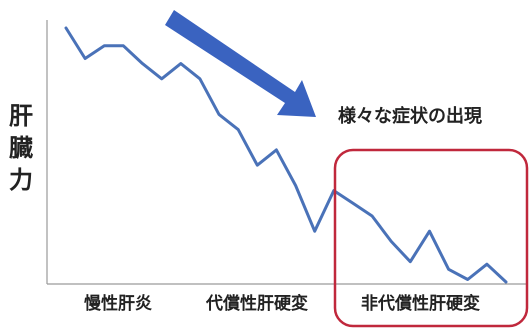  I want to click on annotation-label: 様々な症状の出現, so click(410, 116).